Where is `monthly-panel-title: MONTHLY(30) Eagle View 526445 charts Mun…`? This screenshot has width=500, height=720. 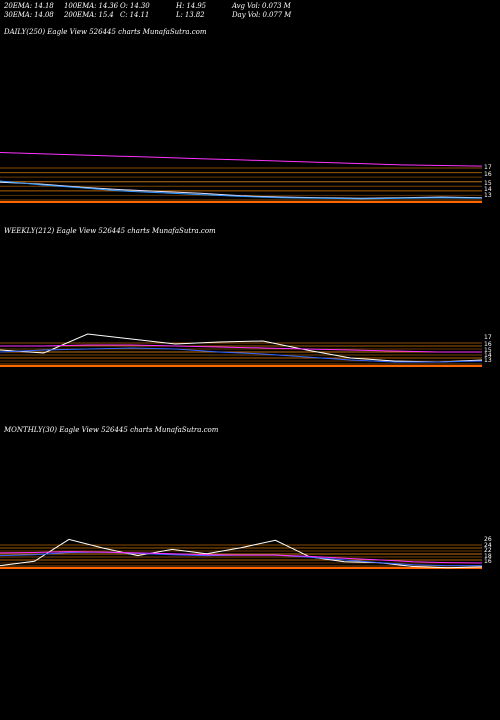 monthly-panel-title: MONTHLY(30) Eagle View 526445 charts Mun… is located at coordinates (111, 430).